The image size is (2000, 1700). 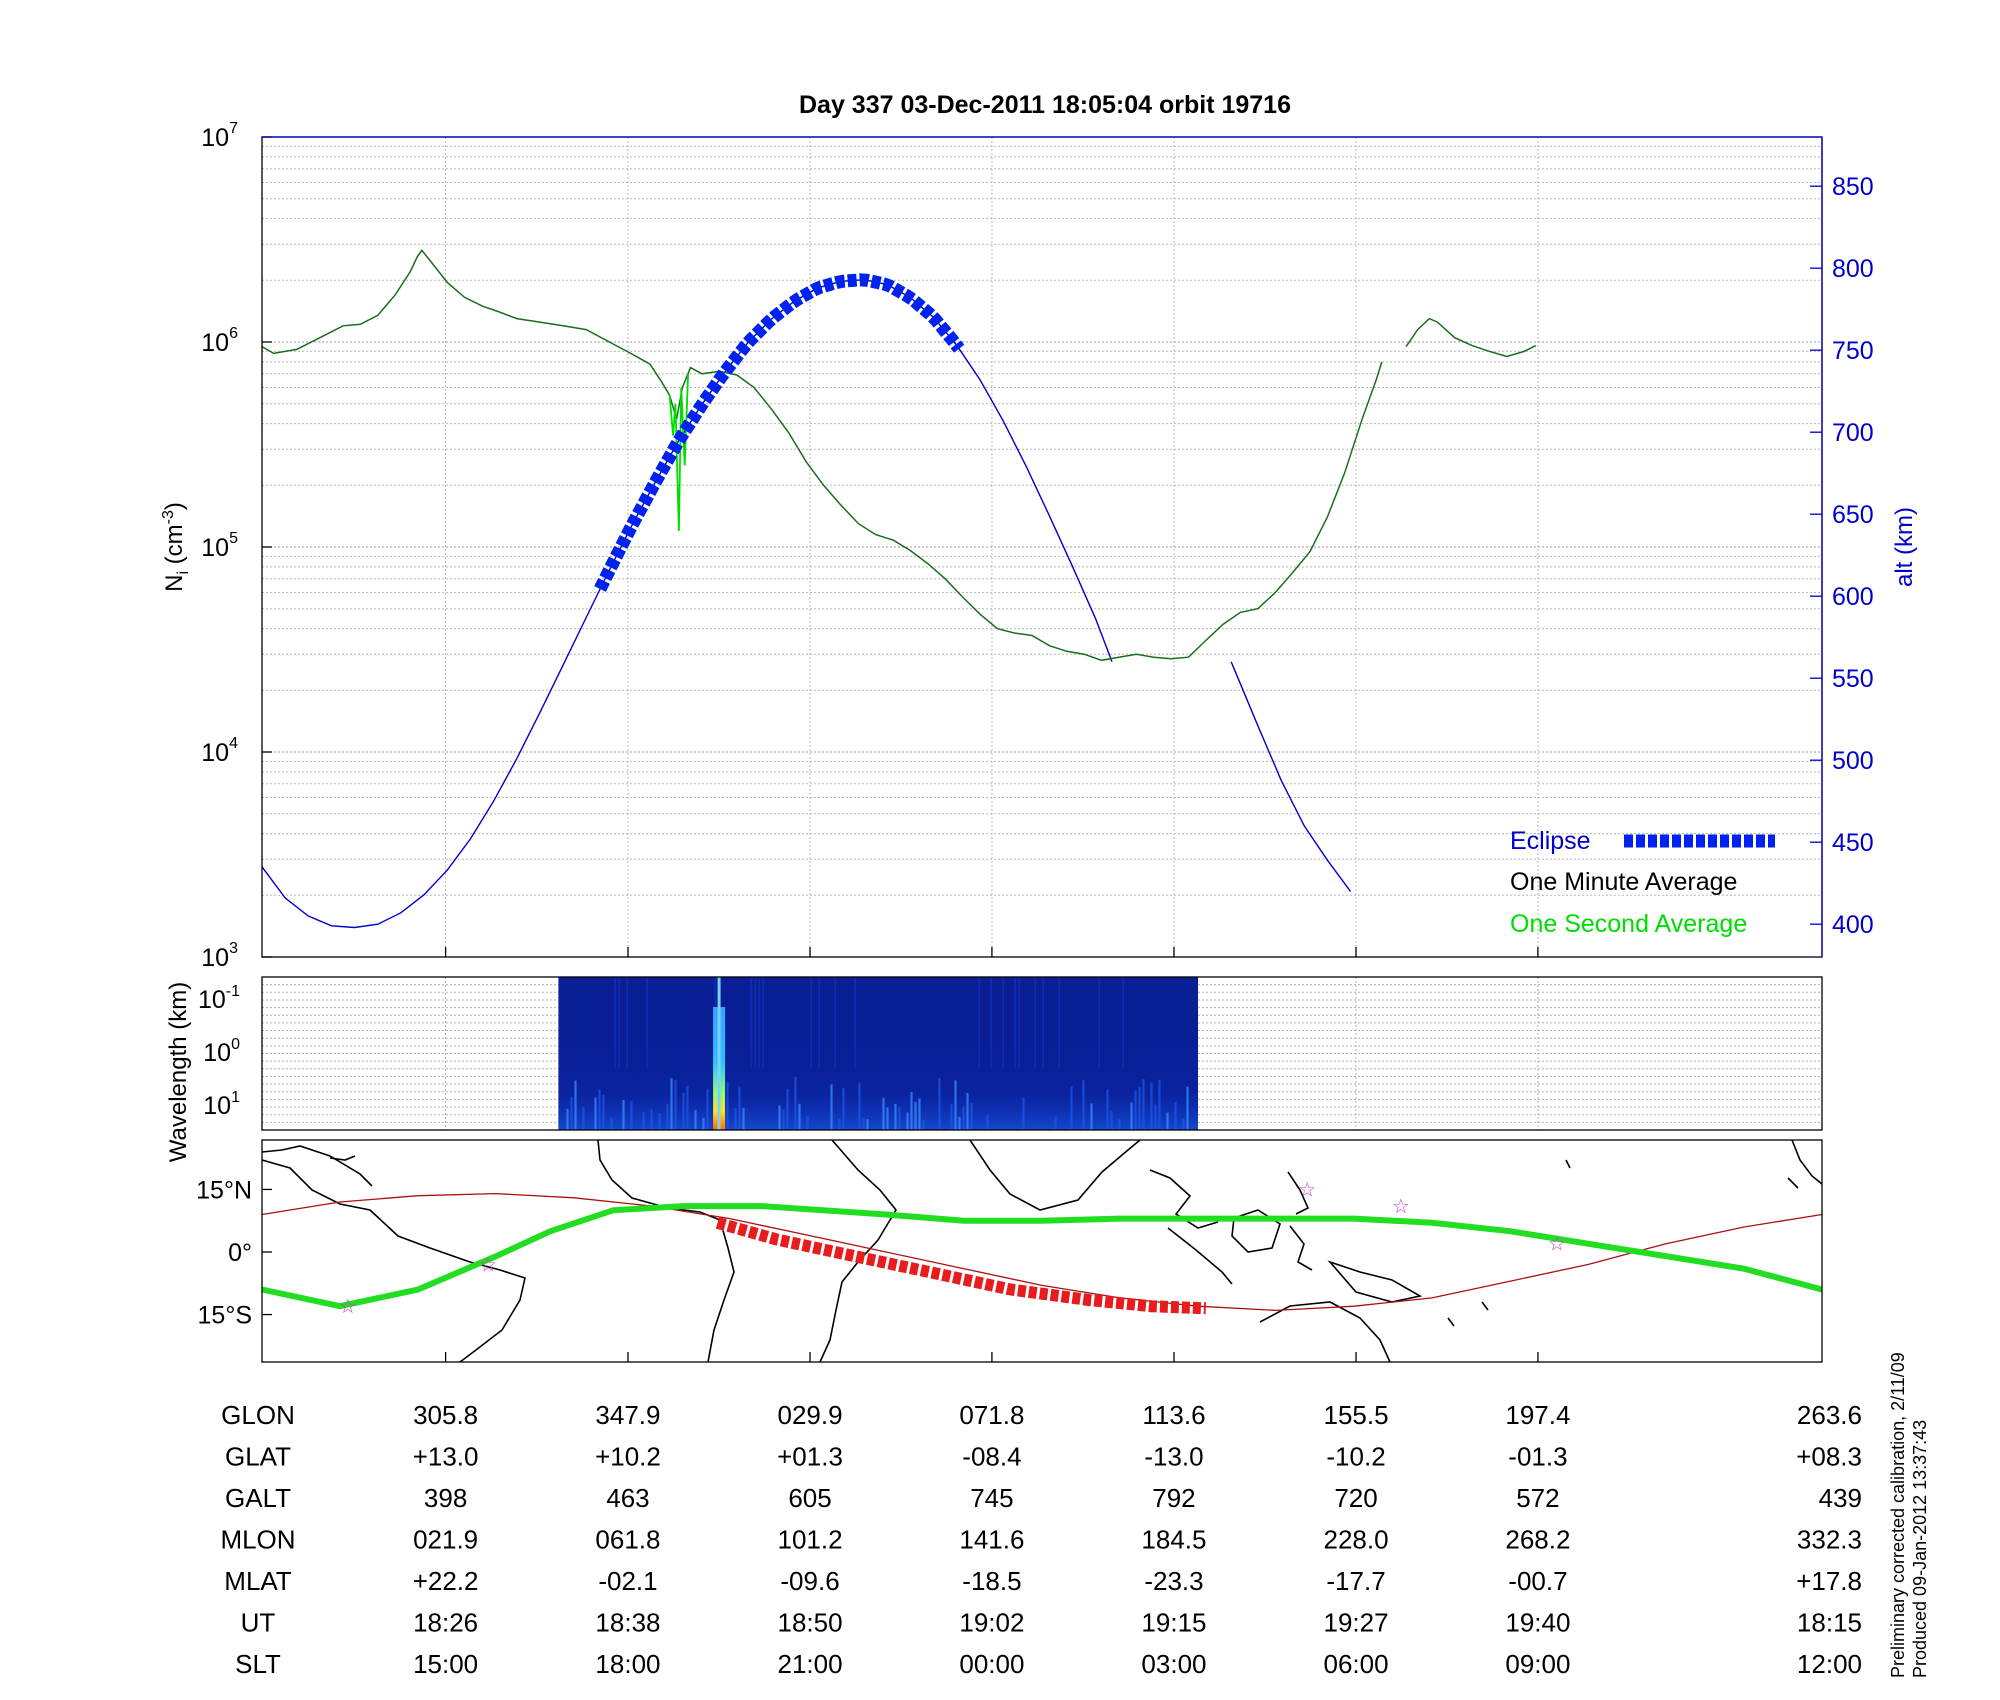 What do you see at coordinates (1537, 1415) in the screenshot?
I see `table-cell: 197.4` at bounding box center [1537, 1415].